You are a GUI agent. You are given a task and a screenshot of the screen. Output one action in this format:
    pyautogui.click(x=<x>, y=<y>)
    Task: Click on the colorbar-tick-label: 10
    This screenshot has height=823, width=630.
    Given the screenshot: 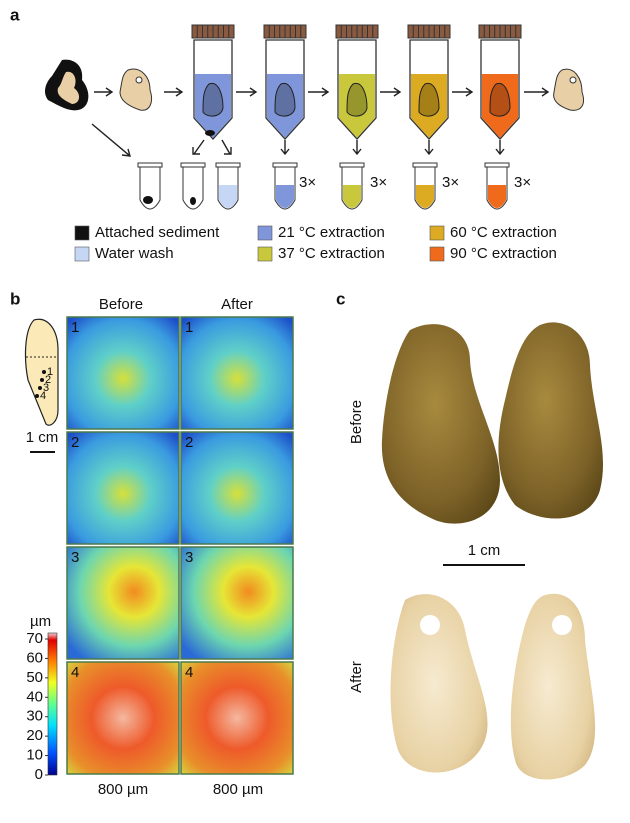 What is the action you would take?
    pyautogui.click(x=34, y=755)
    